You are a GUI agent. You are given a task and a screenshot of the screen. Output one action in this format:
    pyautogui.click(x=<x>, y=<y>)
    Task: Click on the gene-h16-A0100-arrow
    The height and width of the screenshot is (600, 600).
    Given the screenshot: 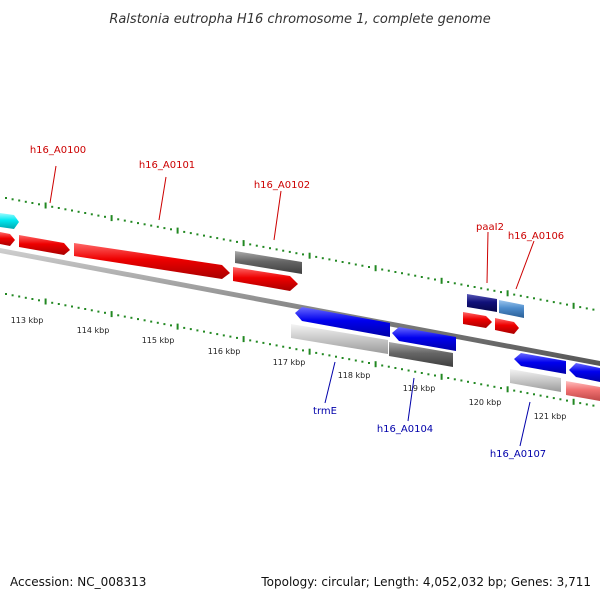 What is the action you would take?
    pyautogui.click(x=44, y=245)
    